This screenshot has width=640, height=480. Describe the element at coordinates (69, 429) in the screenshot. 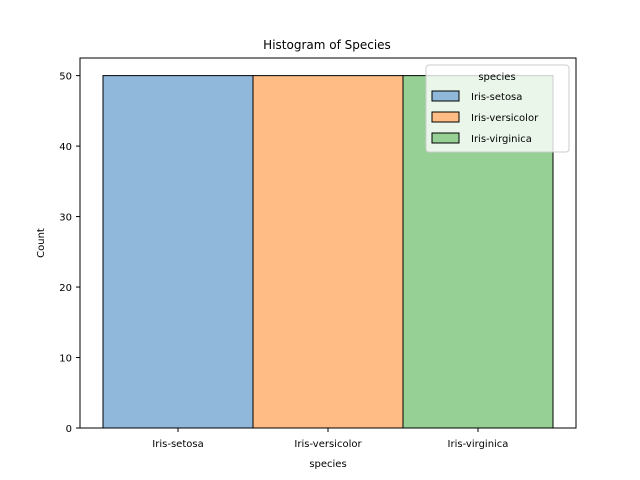

I see `y-tick-label: 0` at that location.